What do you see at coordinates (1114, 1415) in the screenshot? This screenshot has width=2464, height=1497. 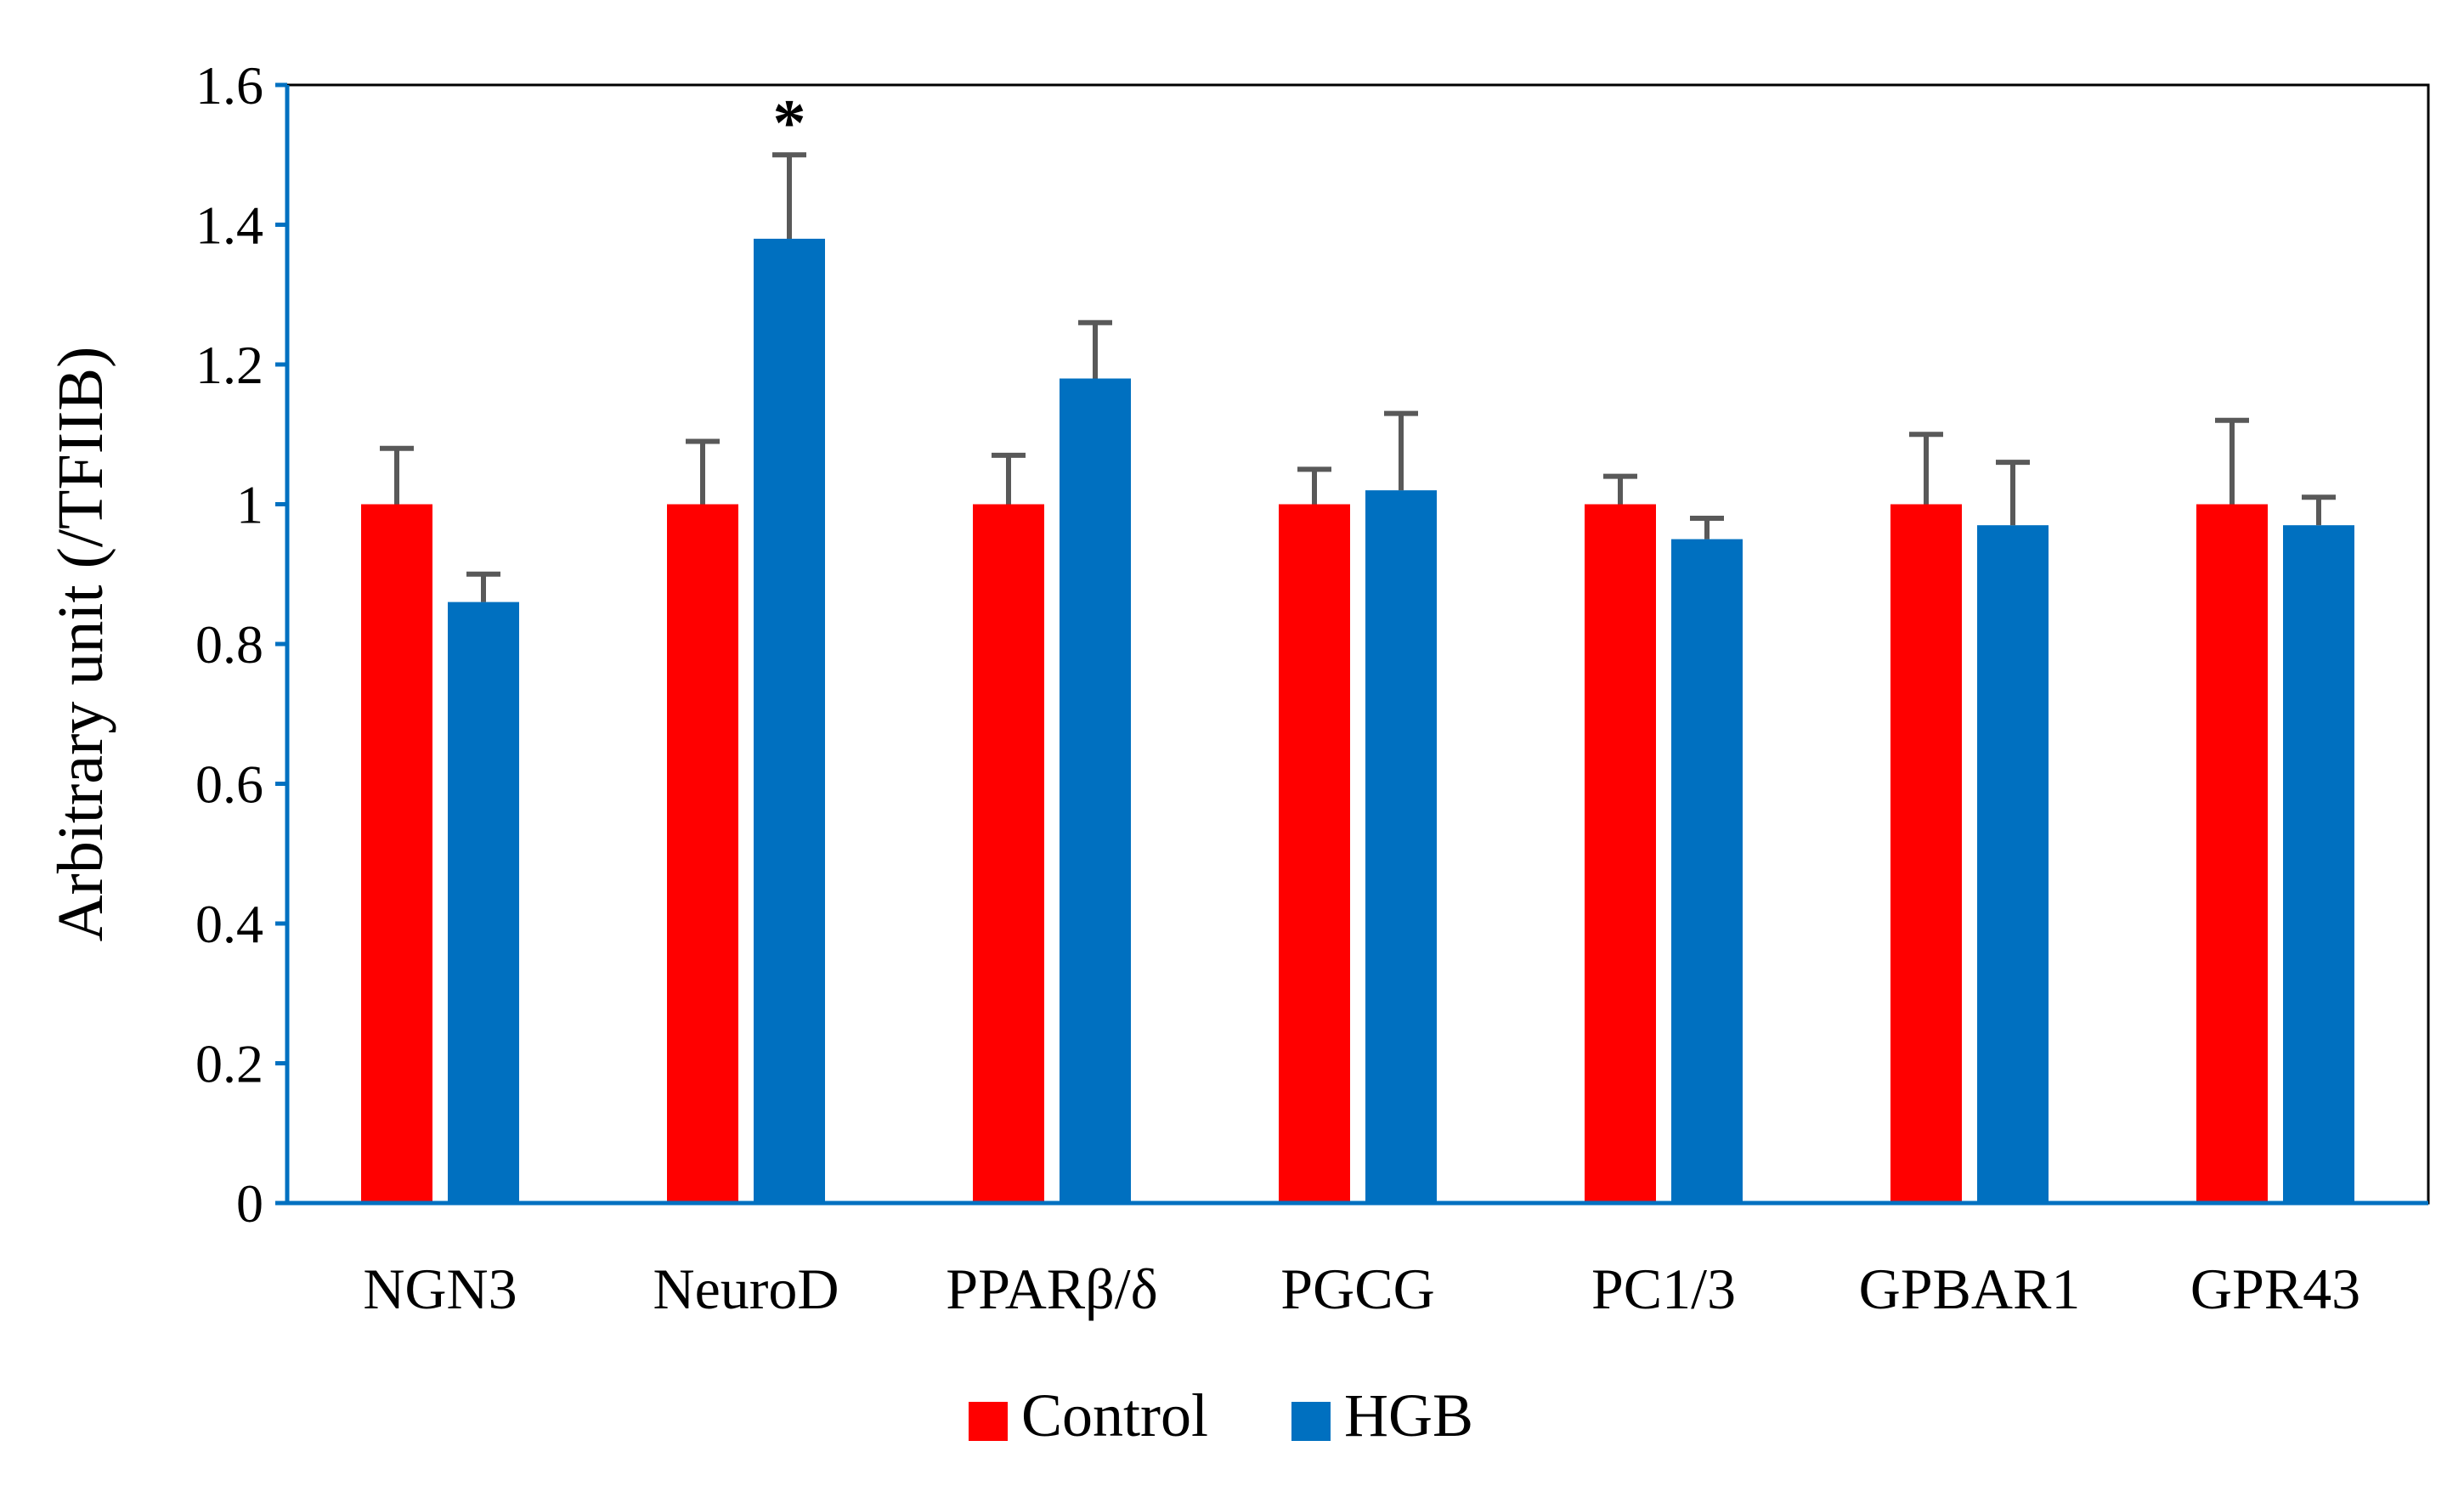 I see `legend-label-control: Control` at bounding box center [1114, 1415].